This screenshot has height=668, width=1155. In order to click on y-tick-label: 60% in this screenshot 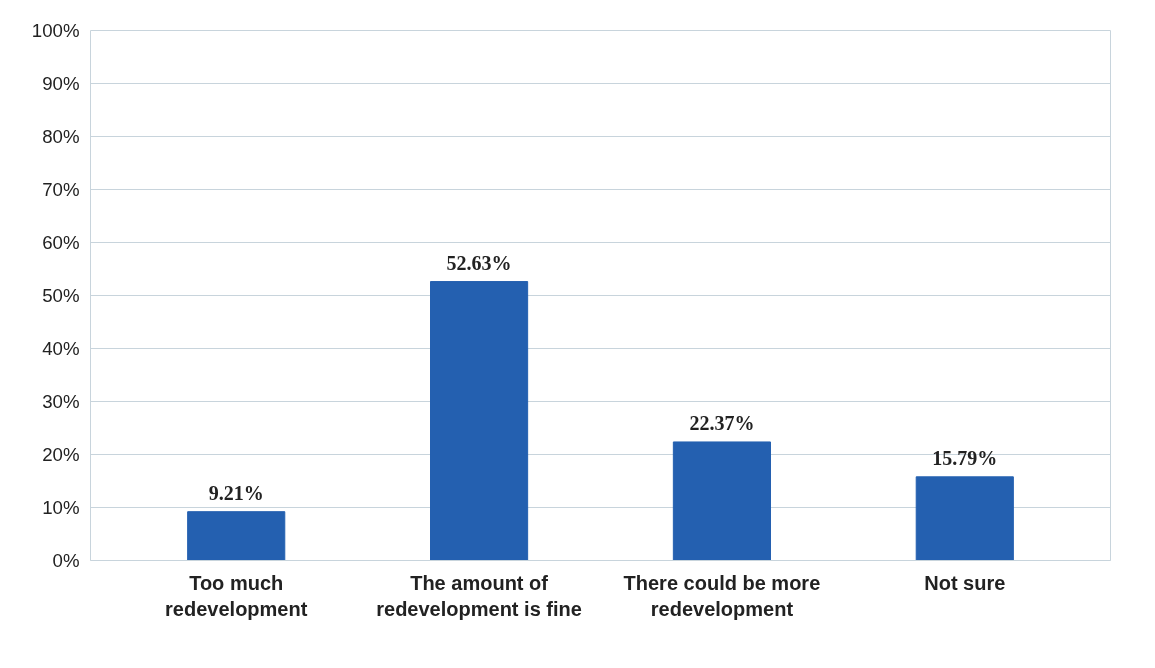, I will do `click(61, 242)`.